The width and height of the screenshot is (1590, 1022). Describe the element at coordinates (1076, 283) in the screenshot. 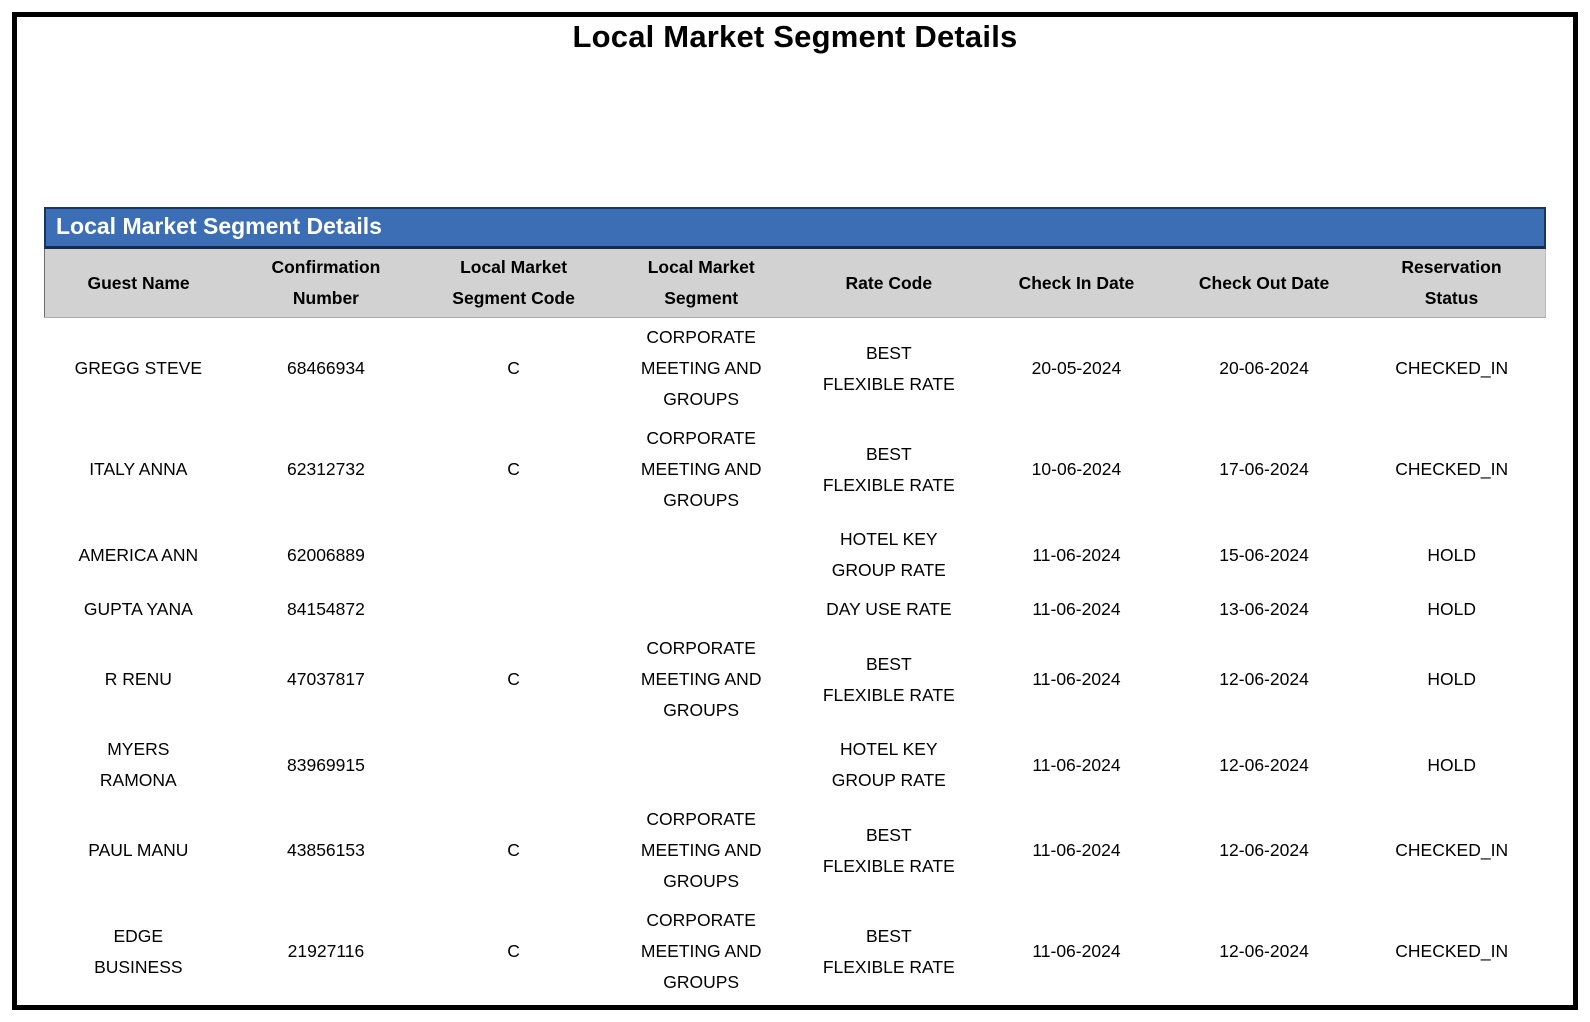

I see `column-header-check_in_date: Check In Date` at that location.